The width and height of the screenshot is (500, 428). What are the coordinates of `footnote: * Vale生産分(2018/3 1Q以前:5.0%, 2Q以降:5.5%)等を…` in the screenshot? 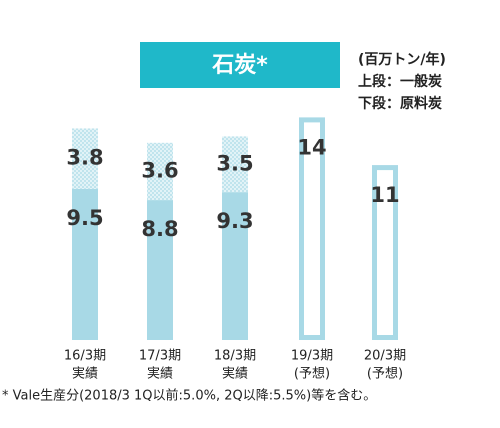 It's located at (189, 396).